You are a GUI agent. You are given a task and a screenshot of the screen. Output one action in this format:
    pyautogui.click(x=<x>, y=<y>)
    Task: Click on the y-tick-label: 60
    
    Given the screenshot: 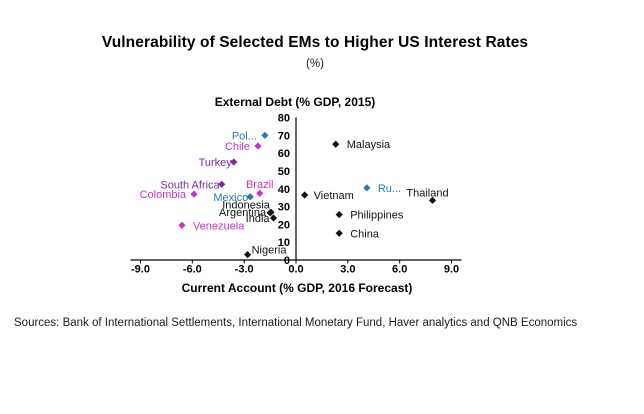 What is the action you would take?
    pyautogui.click(x=284, y=154)
    